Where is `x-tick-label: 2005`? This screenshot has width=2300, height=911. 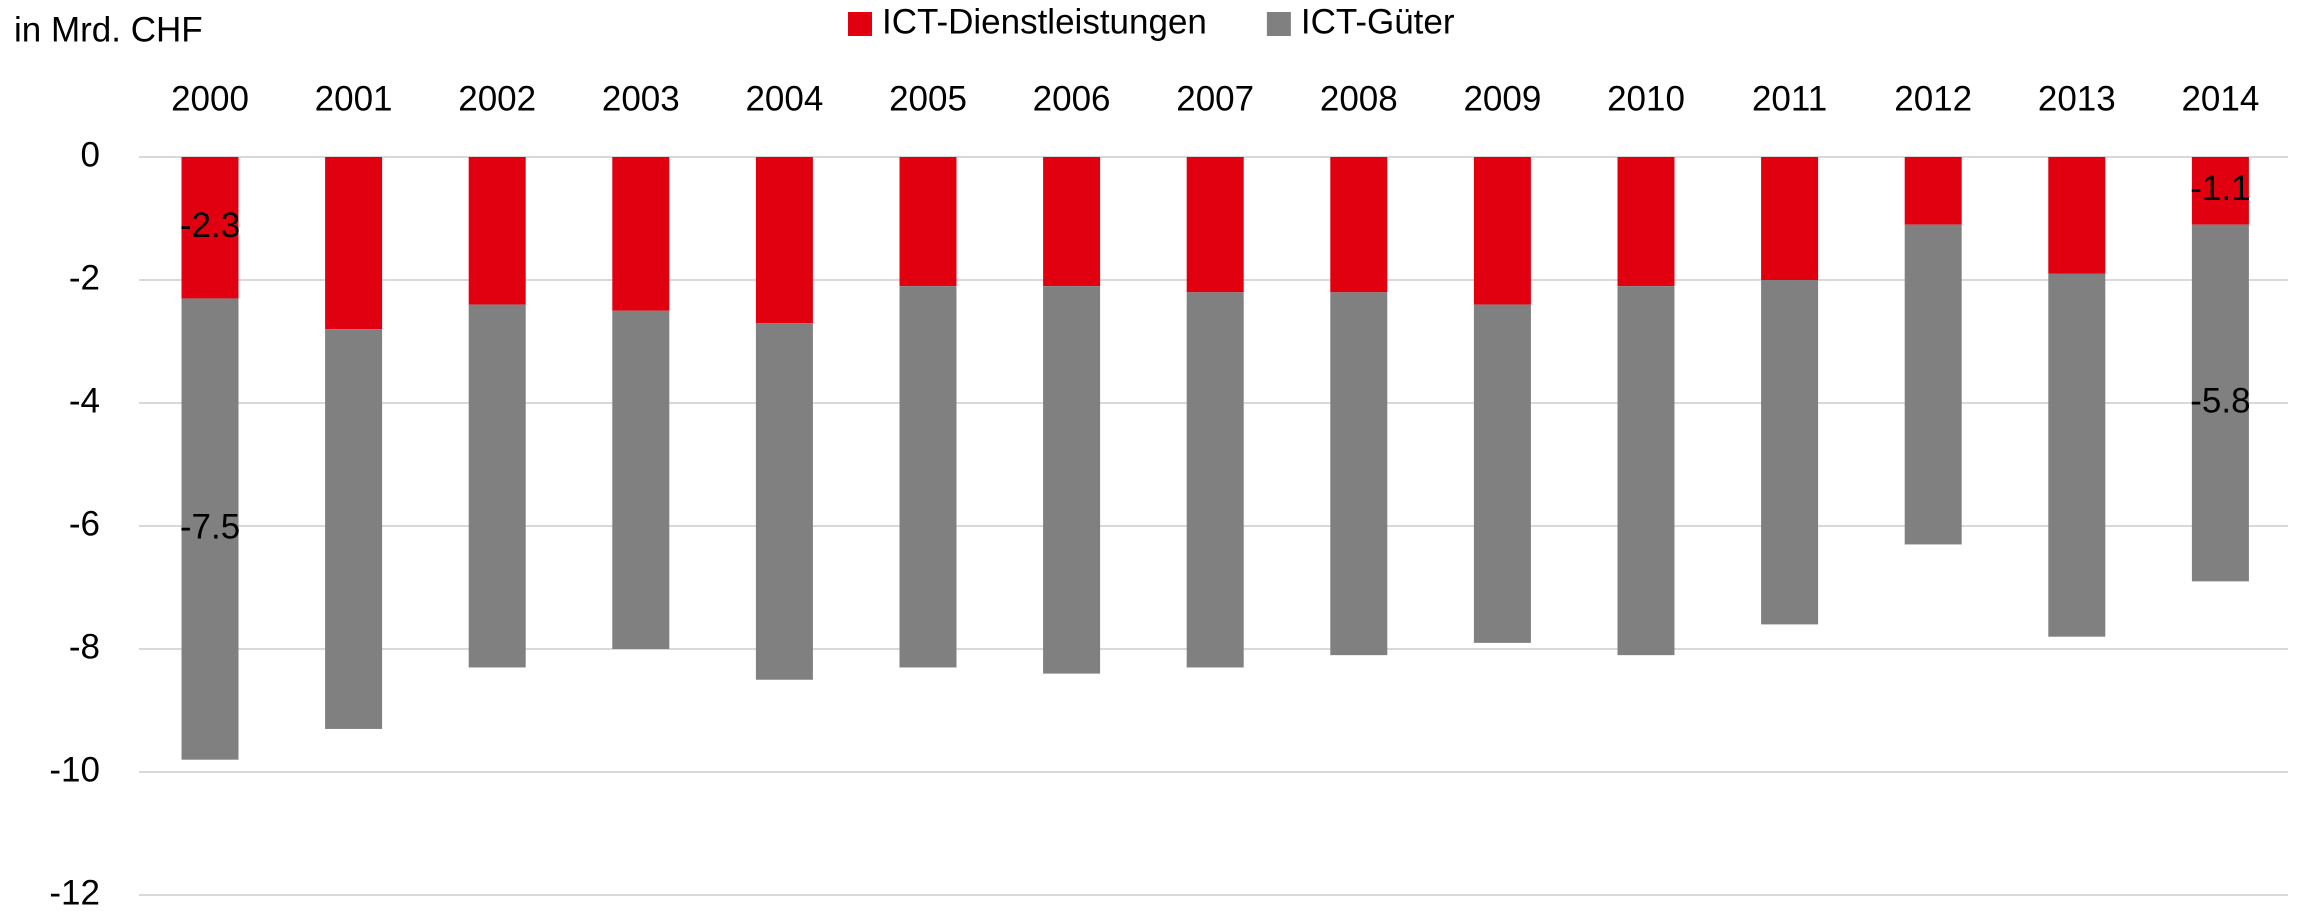
x-tick-label: 2005 is located at coordinates (928, 98).